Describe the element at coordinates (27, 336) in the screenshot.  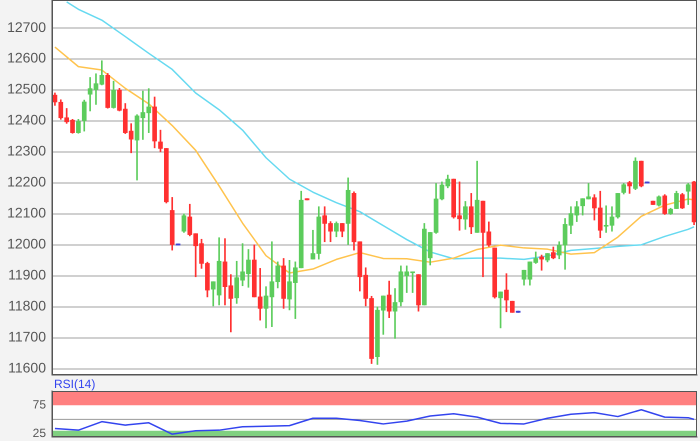
I see `y-tick-label: 11700` at that location.